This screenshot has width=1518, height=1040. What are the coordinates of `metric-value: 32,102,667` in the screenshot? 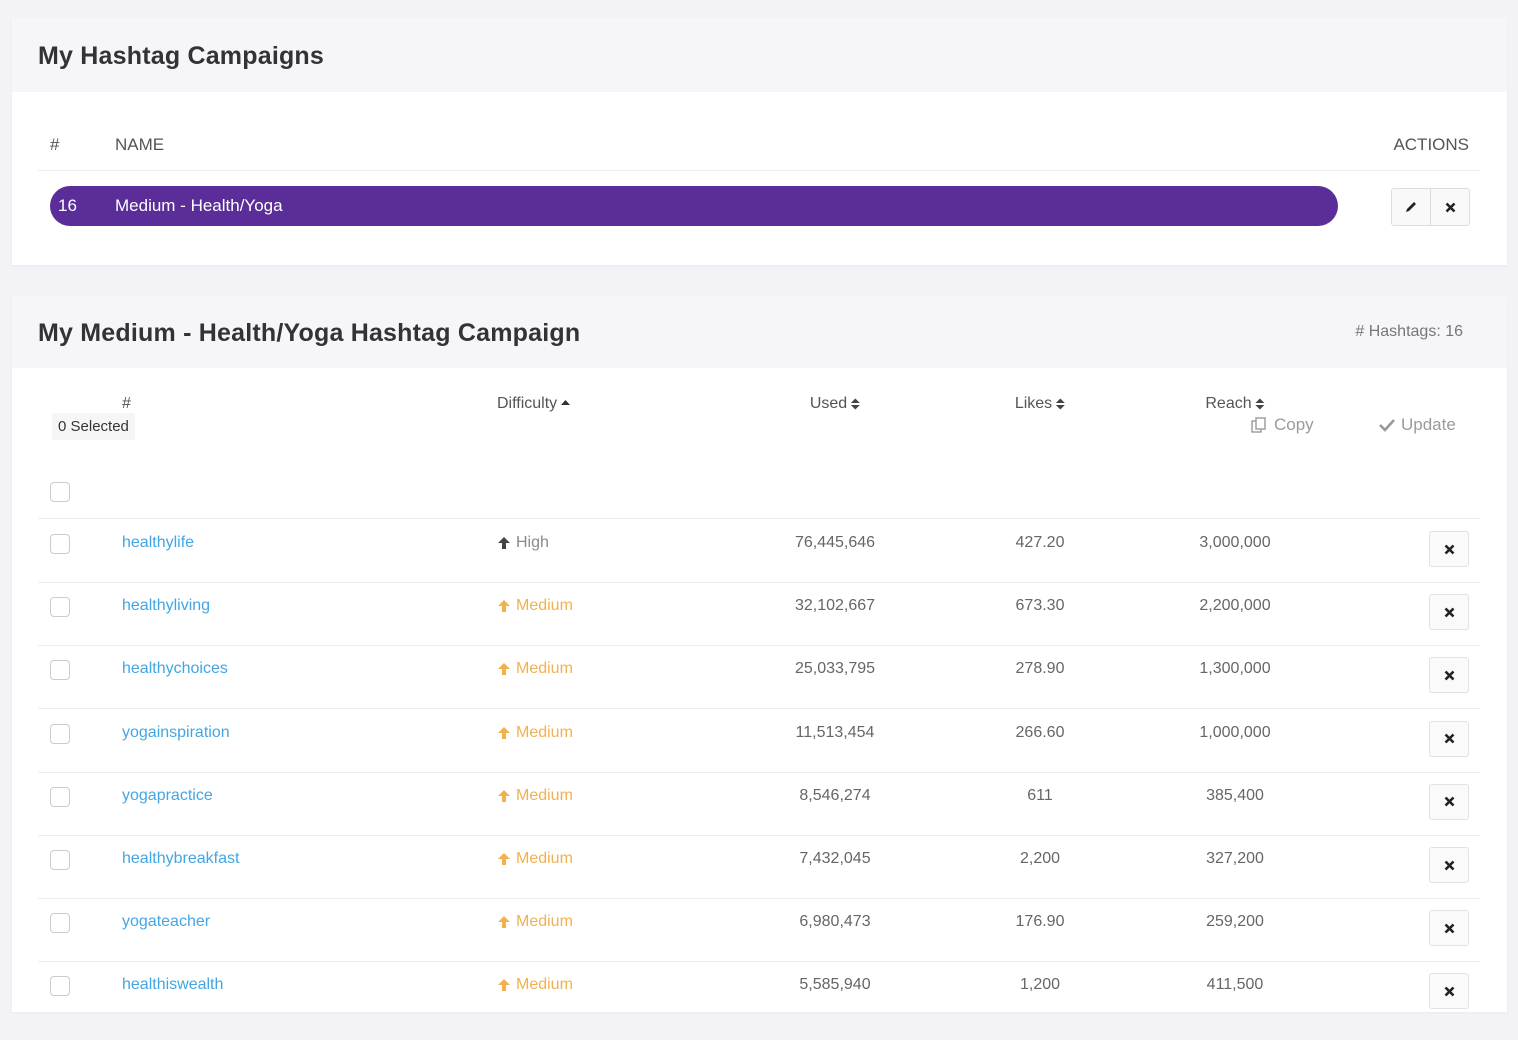 It's located at (835, 606).